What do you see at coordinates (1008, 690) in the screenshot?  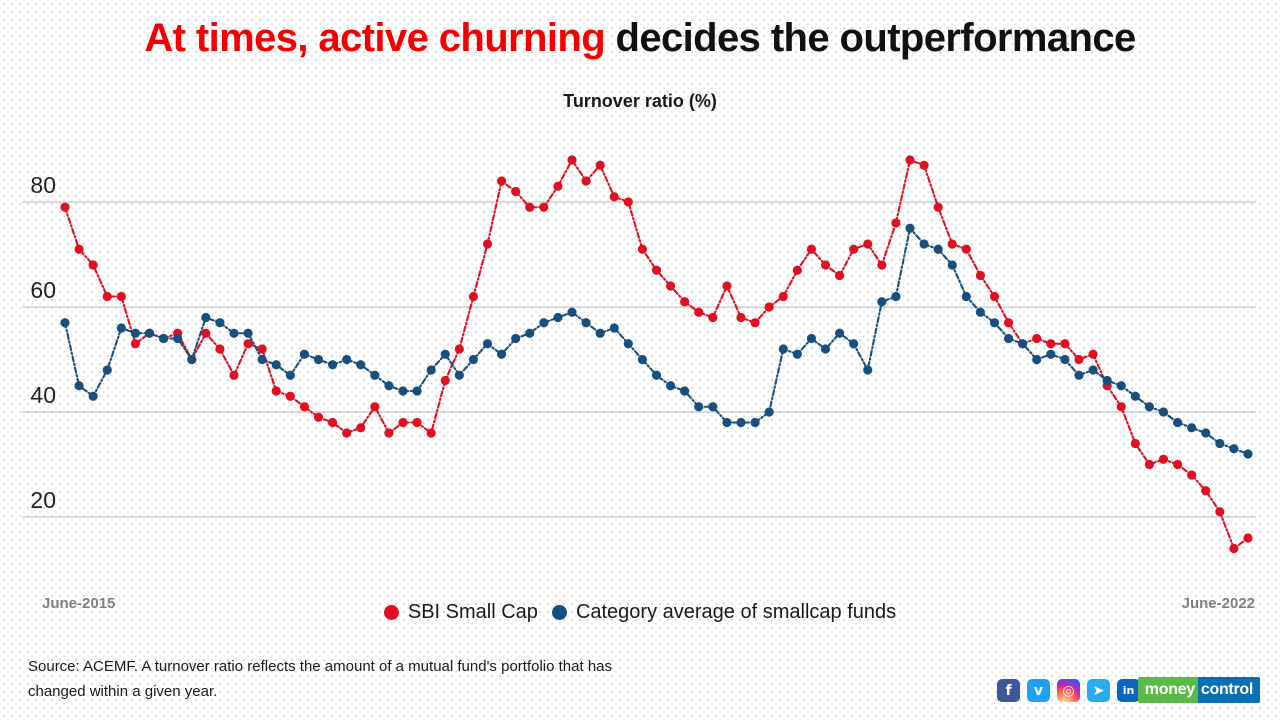 I see `facebook-icon: f` at bounding box center [1008, 690].